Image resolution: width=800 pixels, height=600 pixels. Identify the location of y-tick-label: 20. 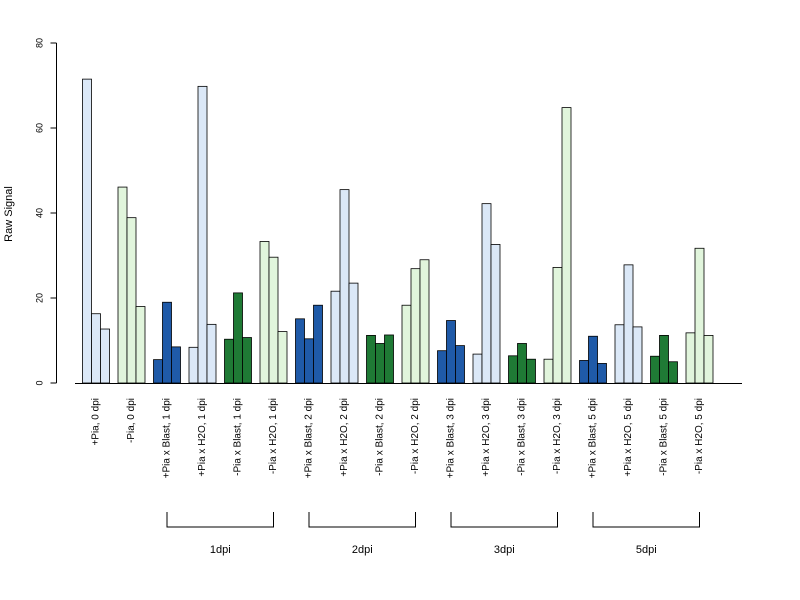
(39, 298).